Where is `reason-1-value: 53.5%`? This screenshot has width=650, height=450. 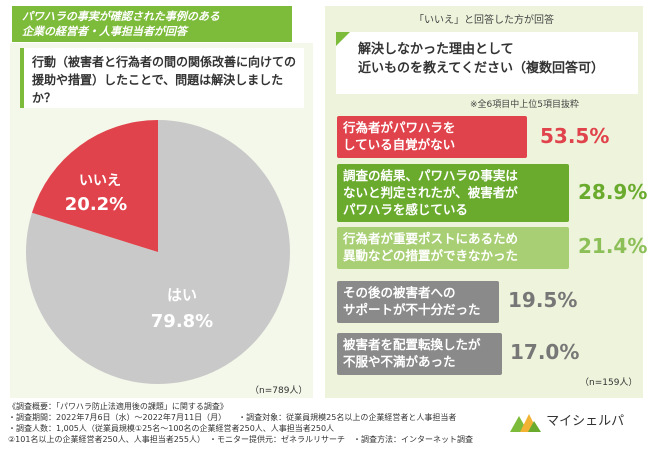 reason-1-value: 53.5% is located at coordinates (575, 136).